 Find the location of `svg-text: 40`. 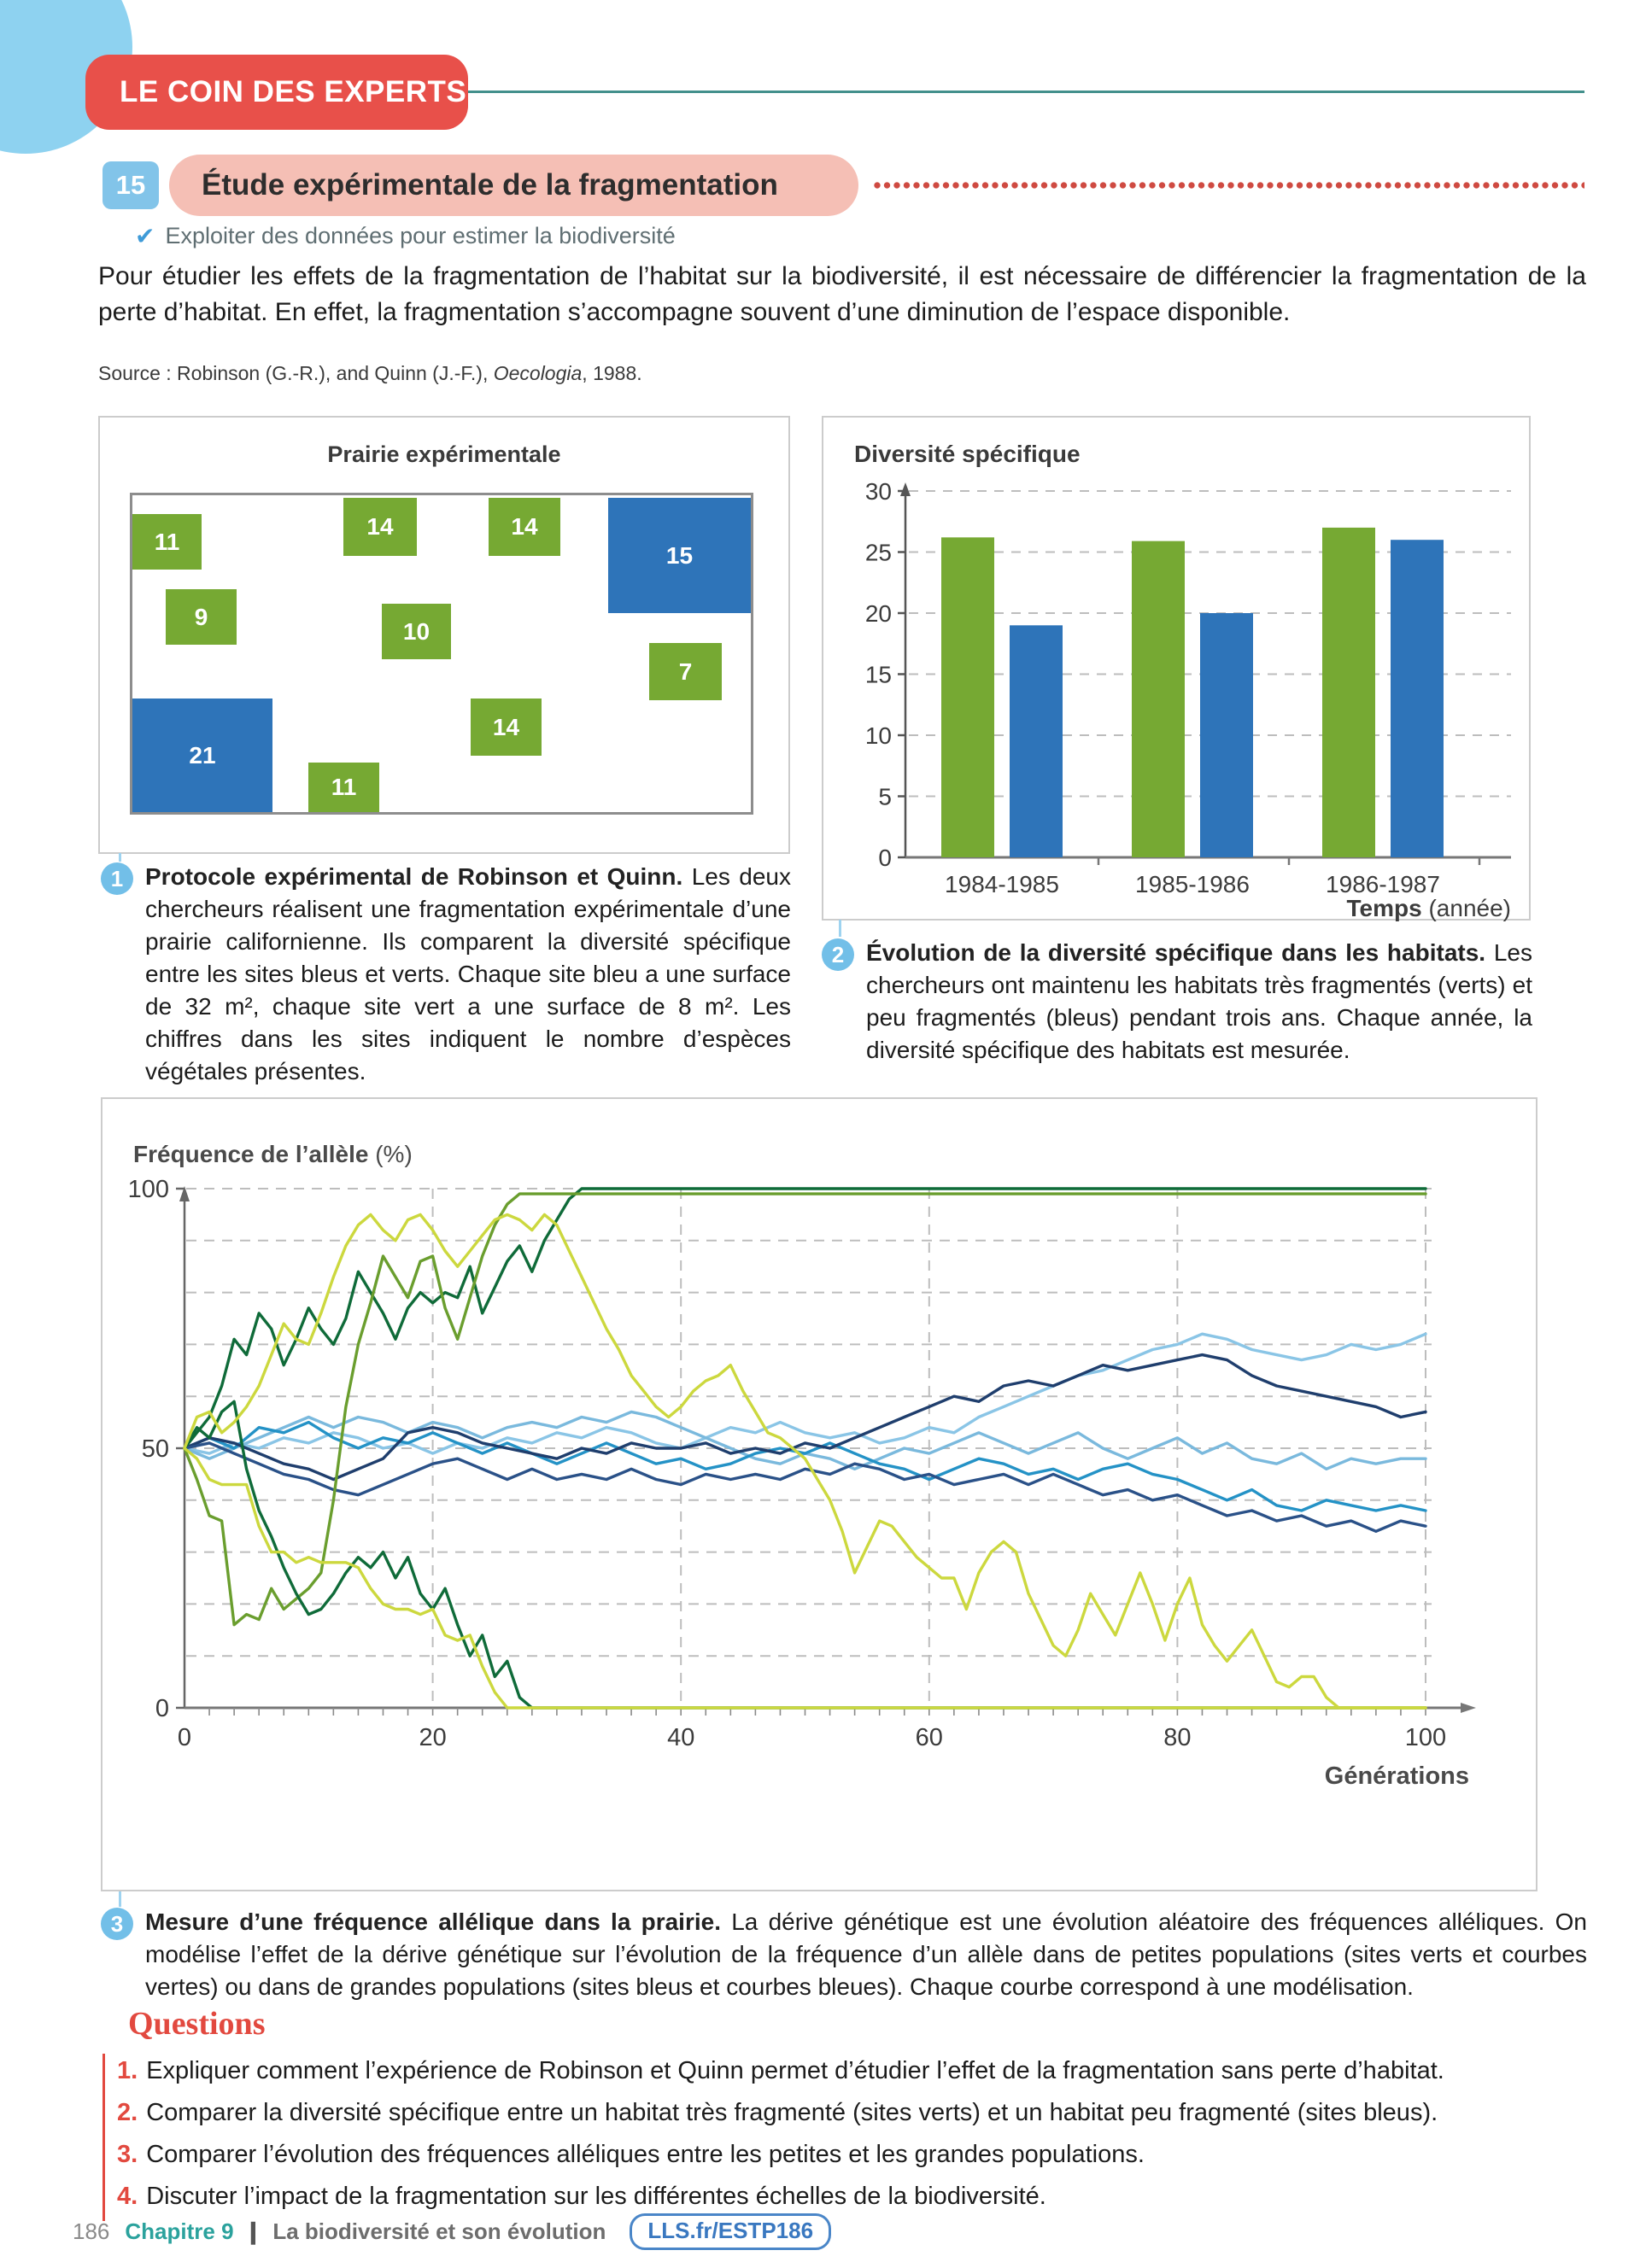

svg-text: 40 is located at coordinates (680, 1737).